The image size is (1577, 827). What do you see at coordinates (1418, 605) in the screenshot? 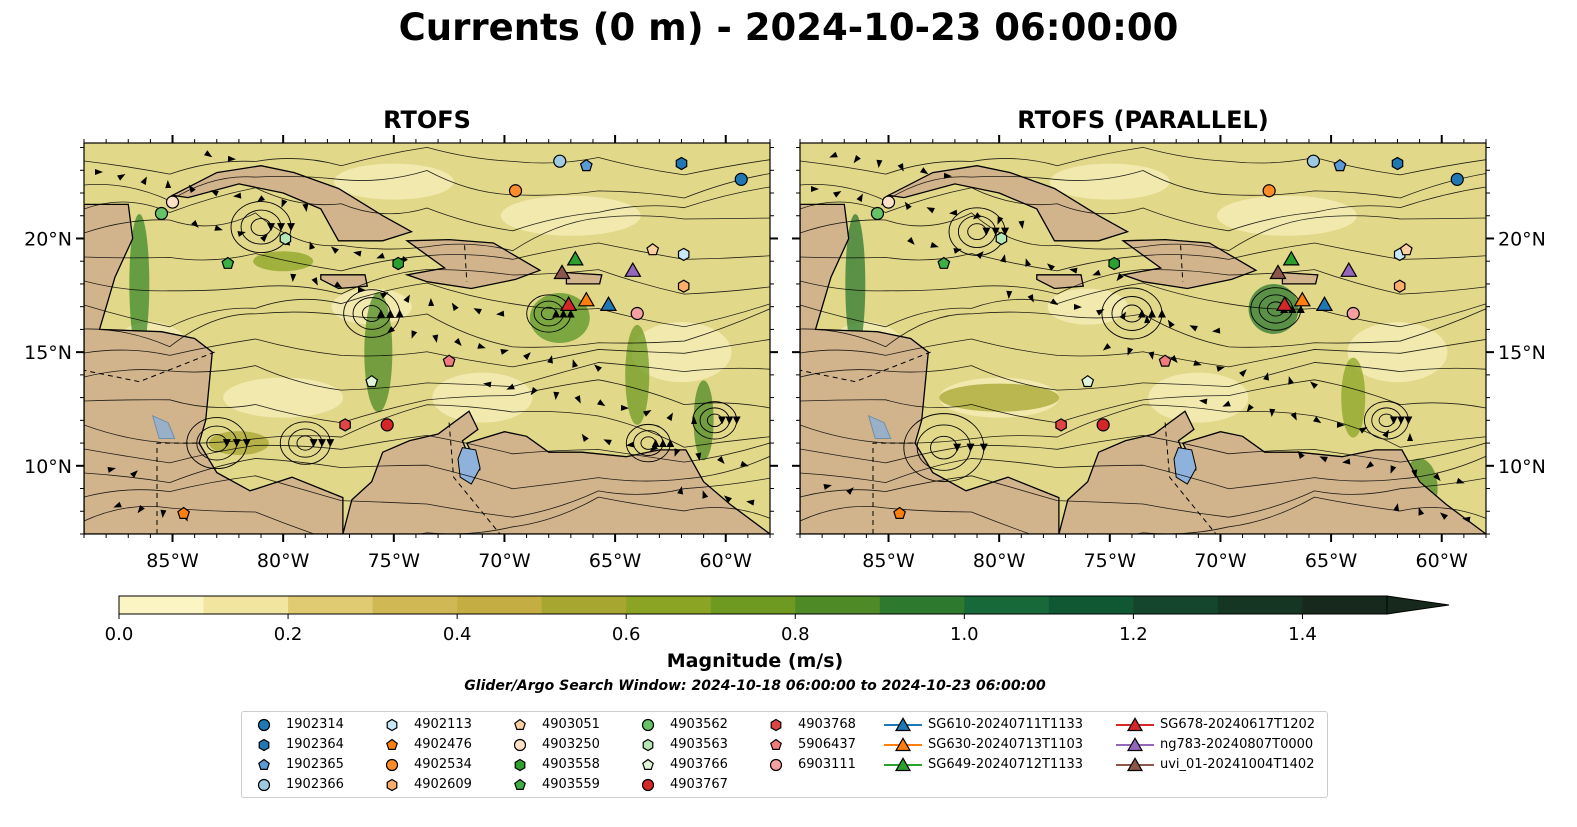
I see `colorbar-extend` at bounding box center [1418, 605].